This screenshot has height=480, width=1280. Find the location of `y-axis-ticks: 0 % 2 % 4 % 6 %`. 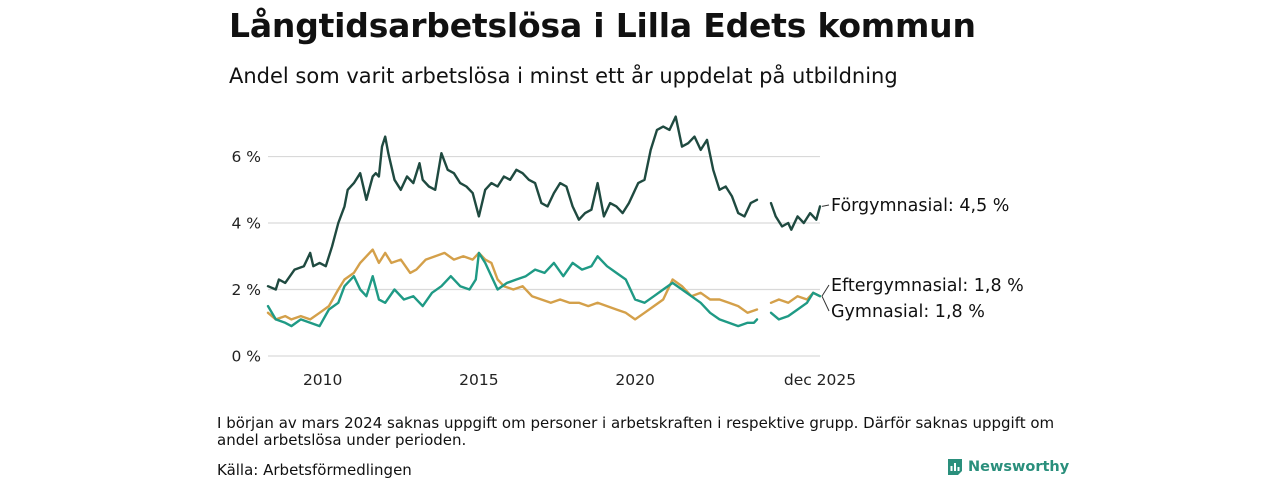

y-axis-ticks: 0 % 2 % 4 % 6 % is located at coordinates (246, 256).